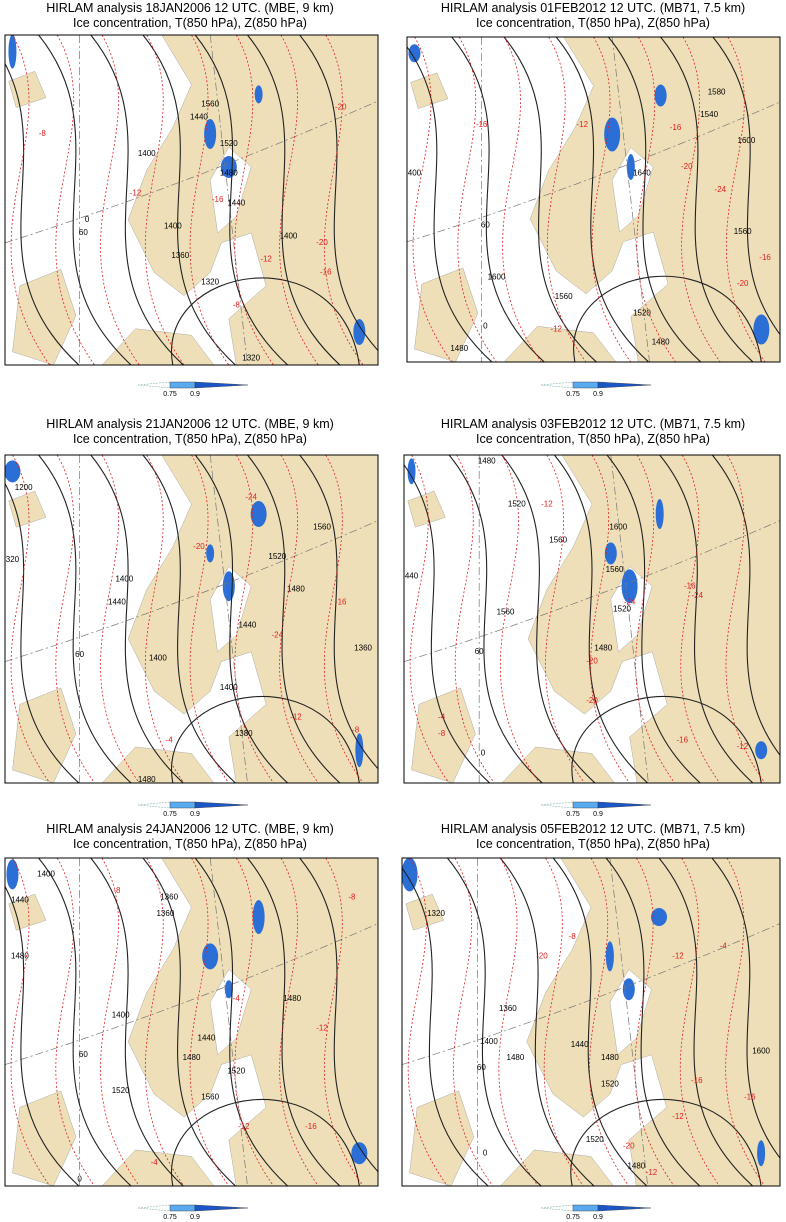 The image size is (786, 1222). Describe the element at coordinates (717, 91) in the screenshot. I see `contour-label: 1580` at that location.